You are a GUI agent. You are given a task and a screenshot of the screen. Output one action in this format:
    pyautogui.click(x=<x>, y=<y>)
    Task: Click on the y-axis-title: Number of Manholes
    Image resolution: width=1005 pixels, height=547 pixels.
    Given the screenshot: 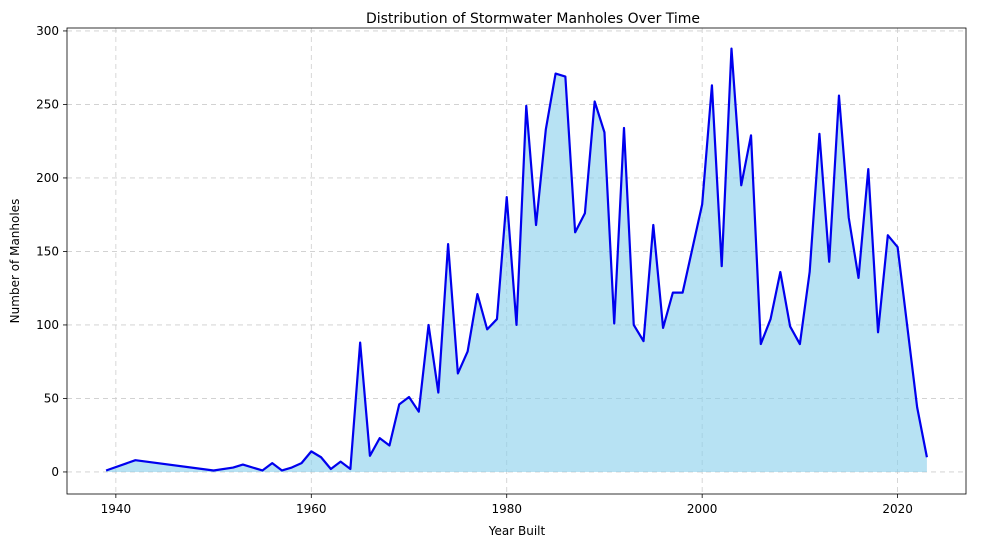 What is the action you would take?
    pyautogui.click(x=15, y=261)
    